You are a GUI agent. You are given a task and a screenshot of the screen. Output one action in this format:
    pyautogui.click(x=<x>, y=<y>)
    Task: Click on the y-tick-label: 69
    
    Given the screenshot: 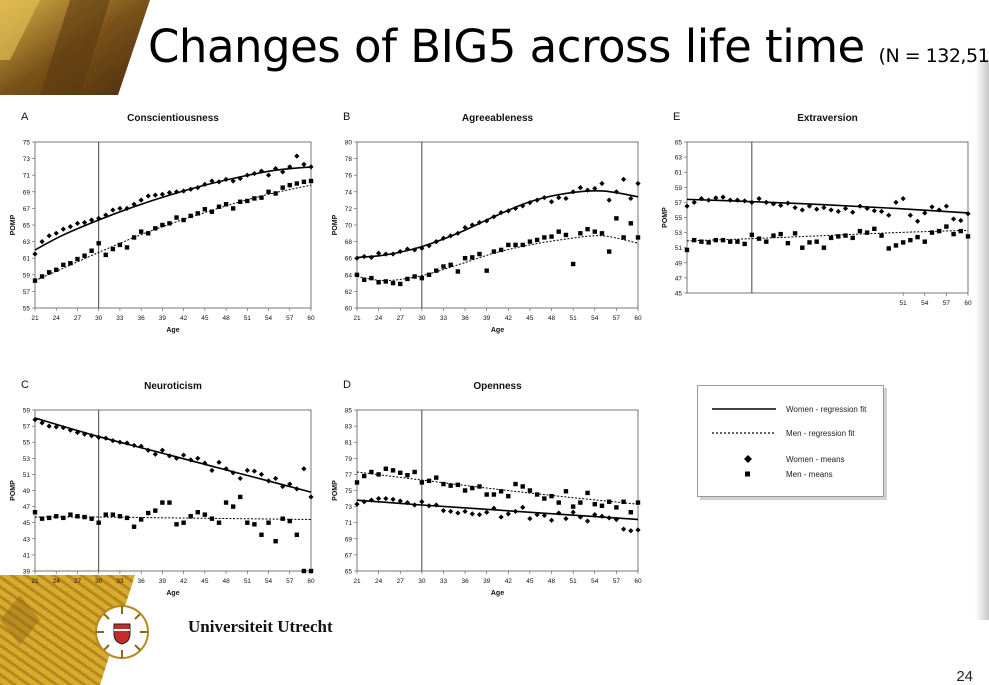 What is the action you would take?
    pyautogui.click(x=349, y=539)
    